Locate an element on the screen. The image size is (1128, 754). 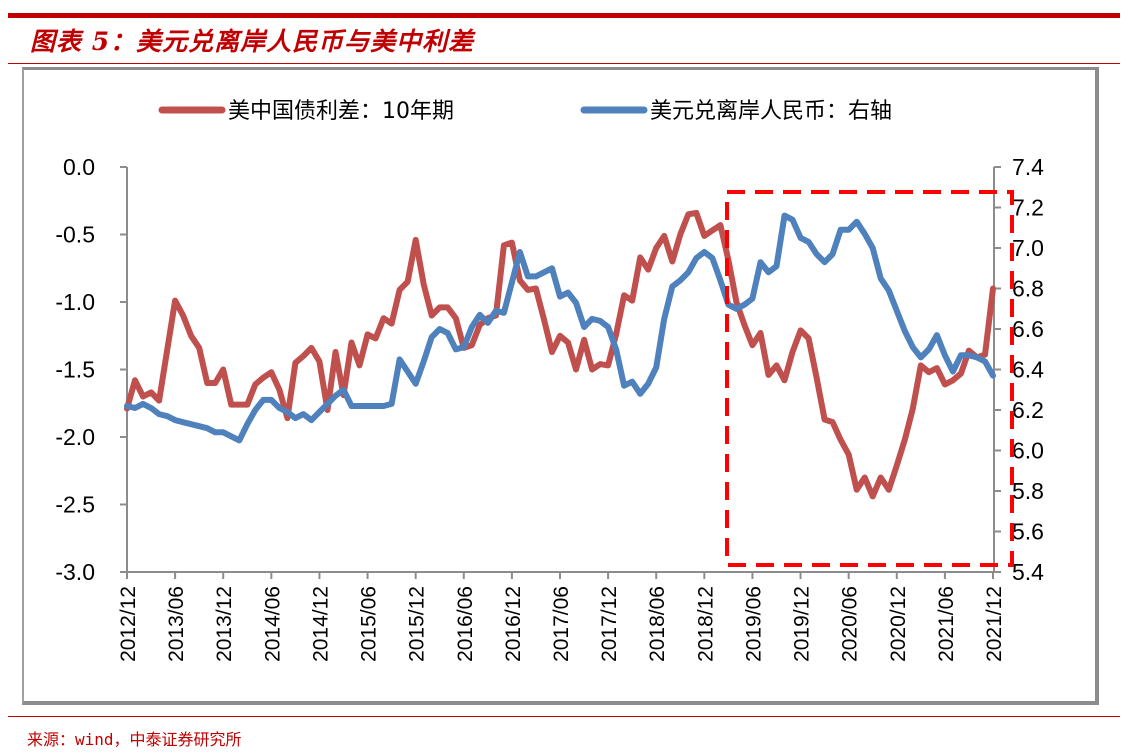
x-tick-label: 2017/12 is located at coordinates (609, 624).